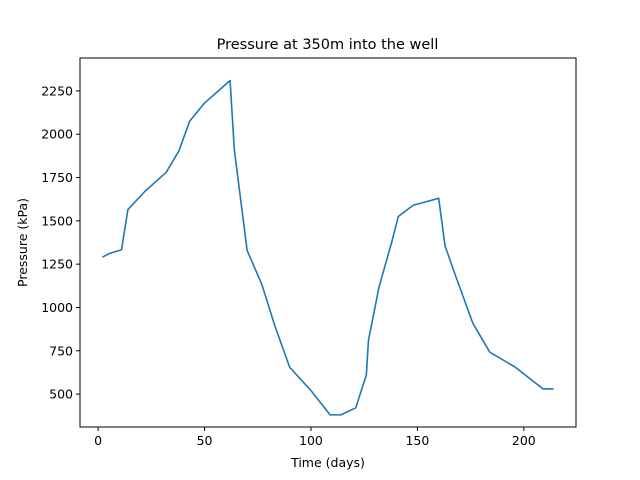  What do you see at coordinates (57, 134) in the screenshot?
I see `y-tick-label: 2000` at bounding box center [57, 134].